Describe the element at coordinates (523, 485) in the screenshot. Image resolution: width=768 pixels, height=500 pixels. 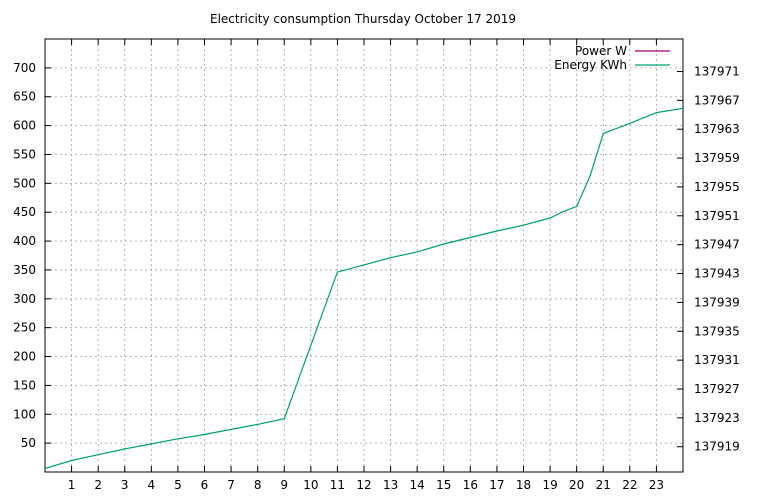
I see `x-tick-label: 18` at that location.